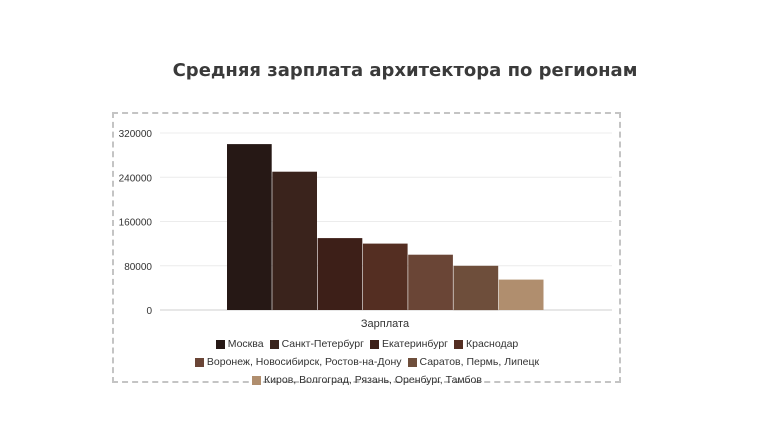 The image size is (782, 438). I want to click on x-axis-label: Зарплата, so click(385, 324).